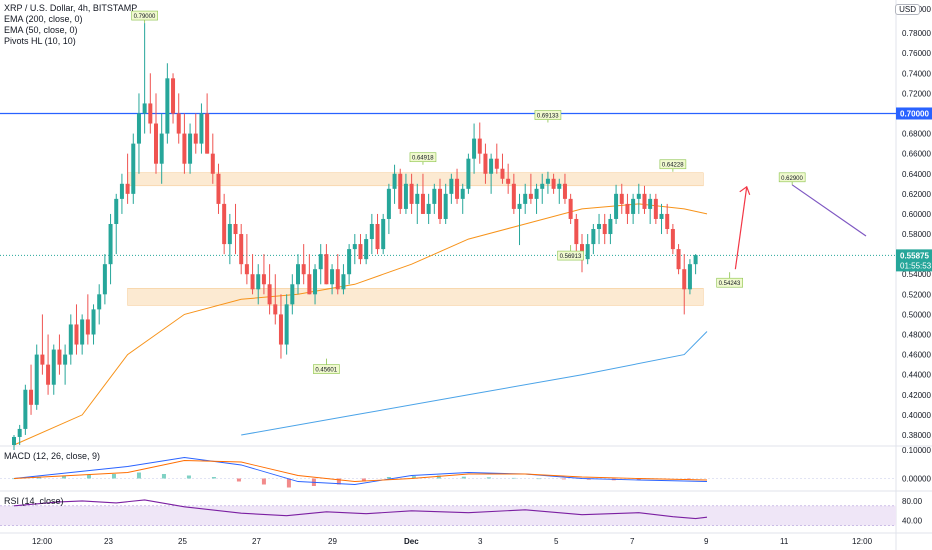  I want to click on price-tick-label: 0.38000, so click(916, 435).